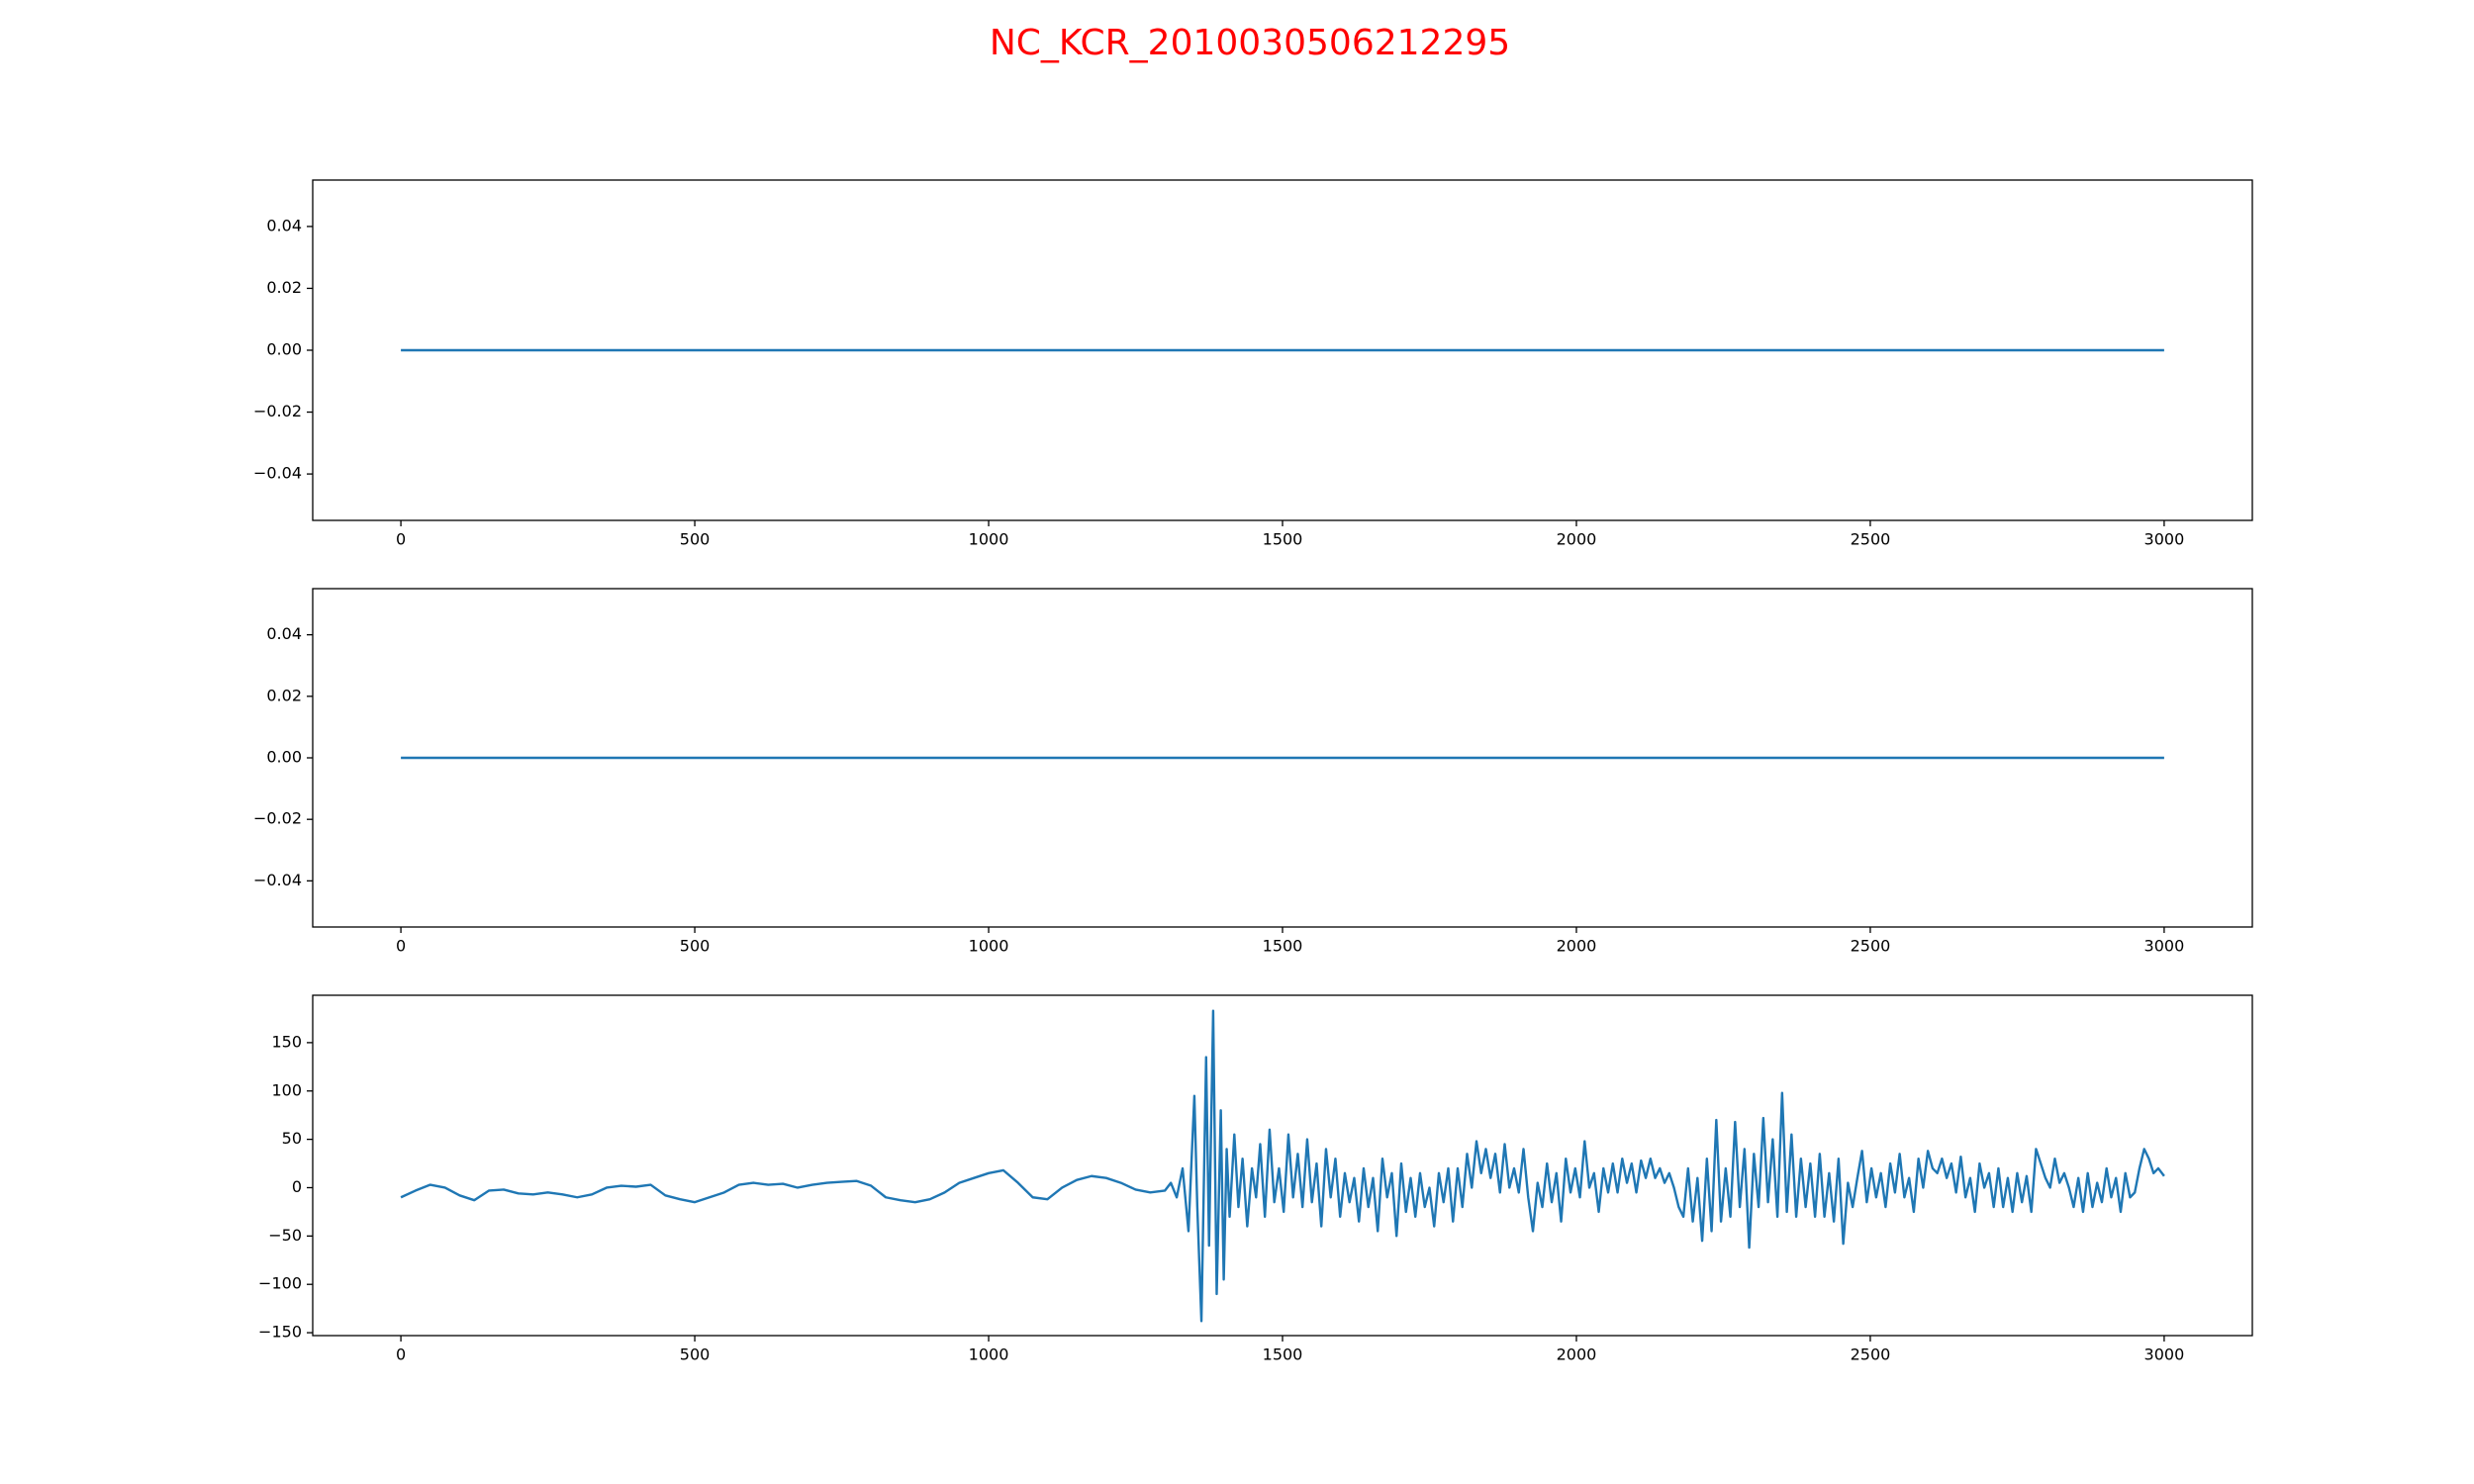 The height and width of the screenshot is (1484, 2474). What do you see at coordinates (280, 1332) in the screenshot?
I see `y-tick-label: −150` at bounding box center [280, 1332].